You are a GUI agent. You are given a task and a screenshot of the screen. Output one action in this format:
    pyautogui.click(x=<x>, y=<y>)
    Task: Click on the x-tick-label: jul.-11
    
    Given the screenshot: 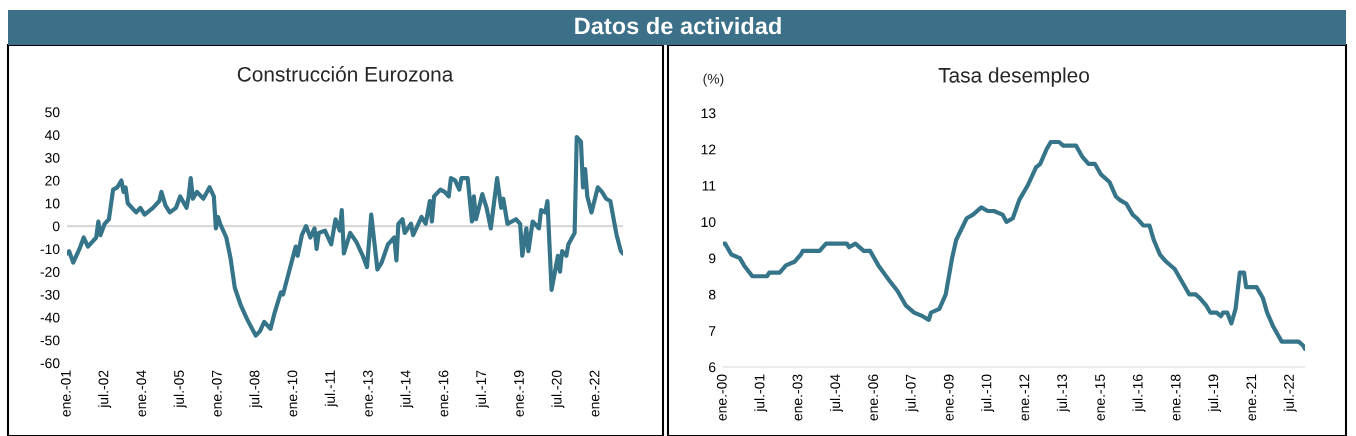 What is the action you would take?
    pyautogui.click(x=331, y=389)
    